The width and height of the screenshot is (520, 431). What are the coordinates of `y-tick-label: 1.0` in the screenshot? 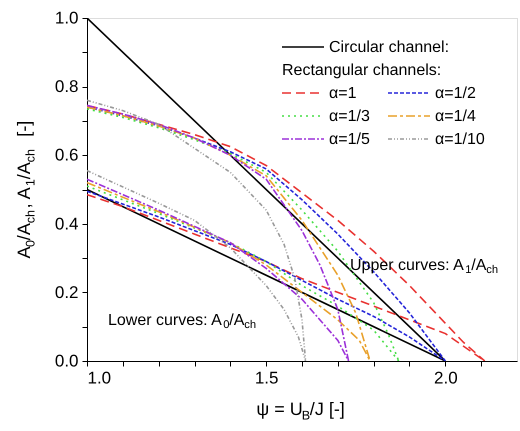 It's located at (66, 18).